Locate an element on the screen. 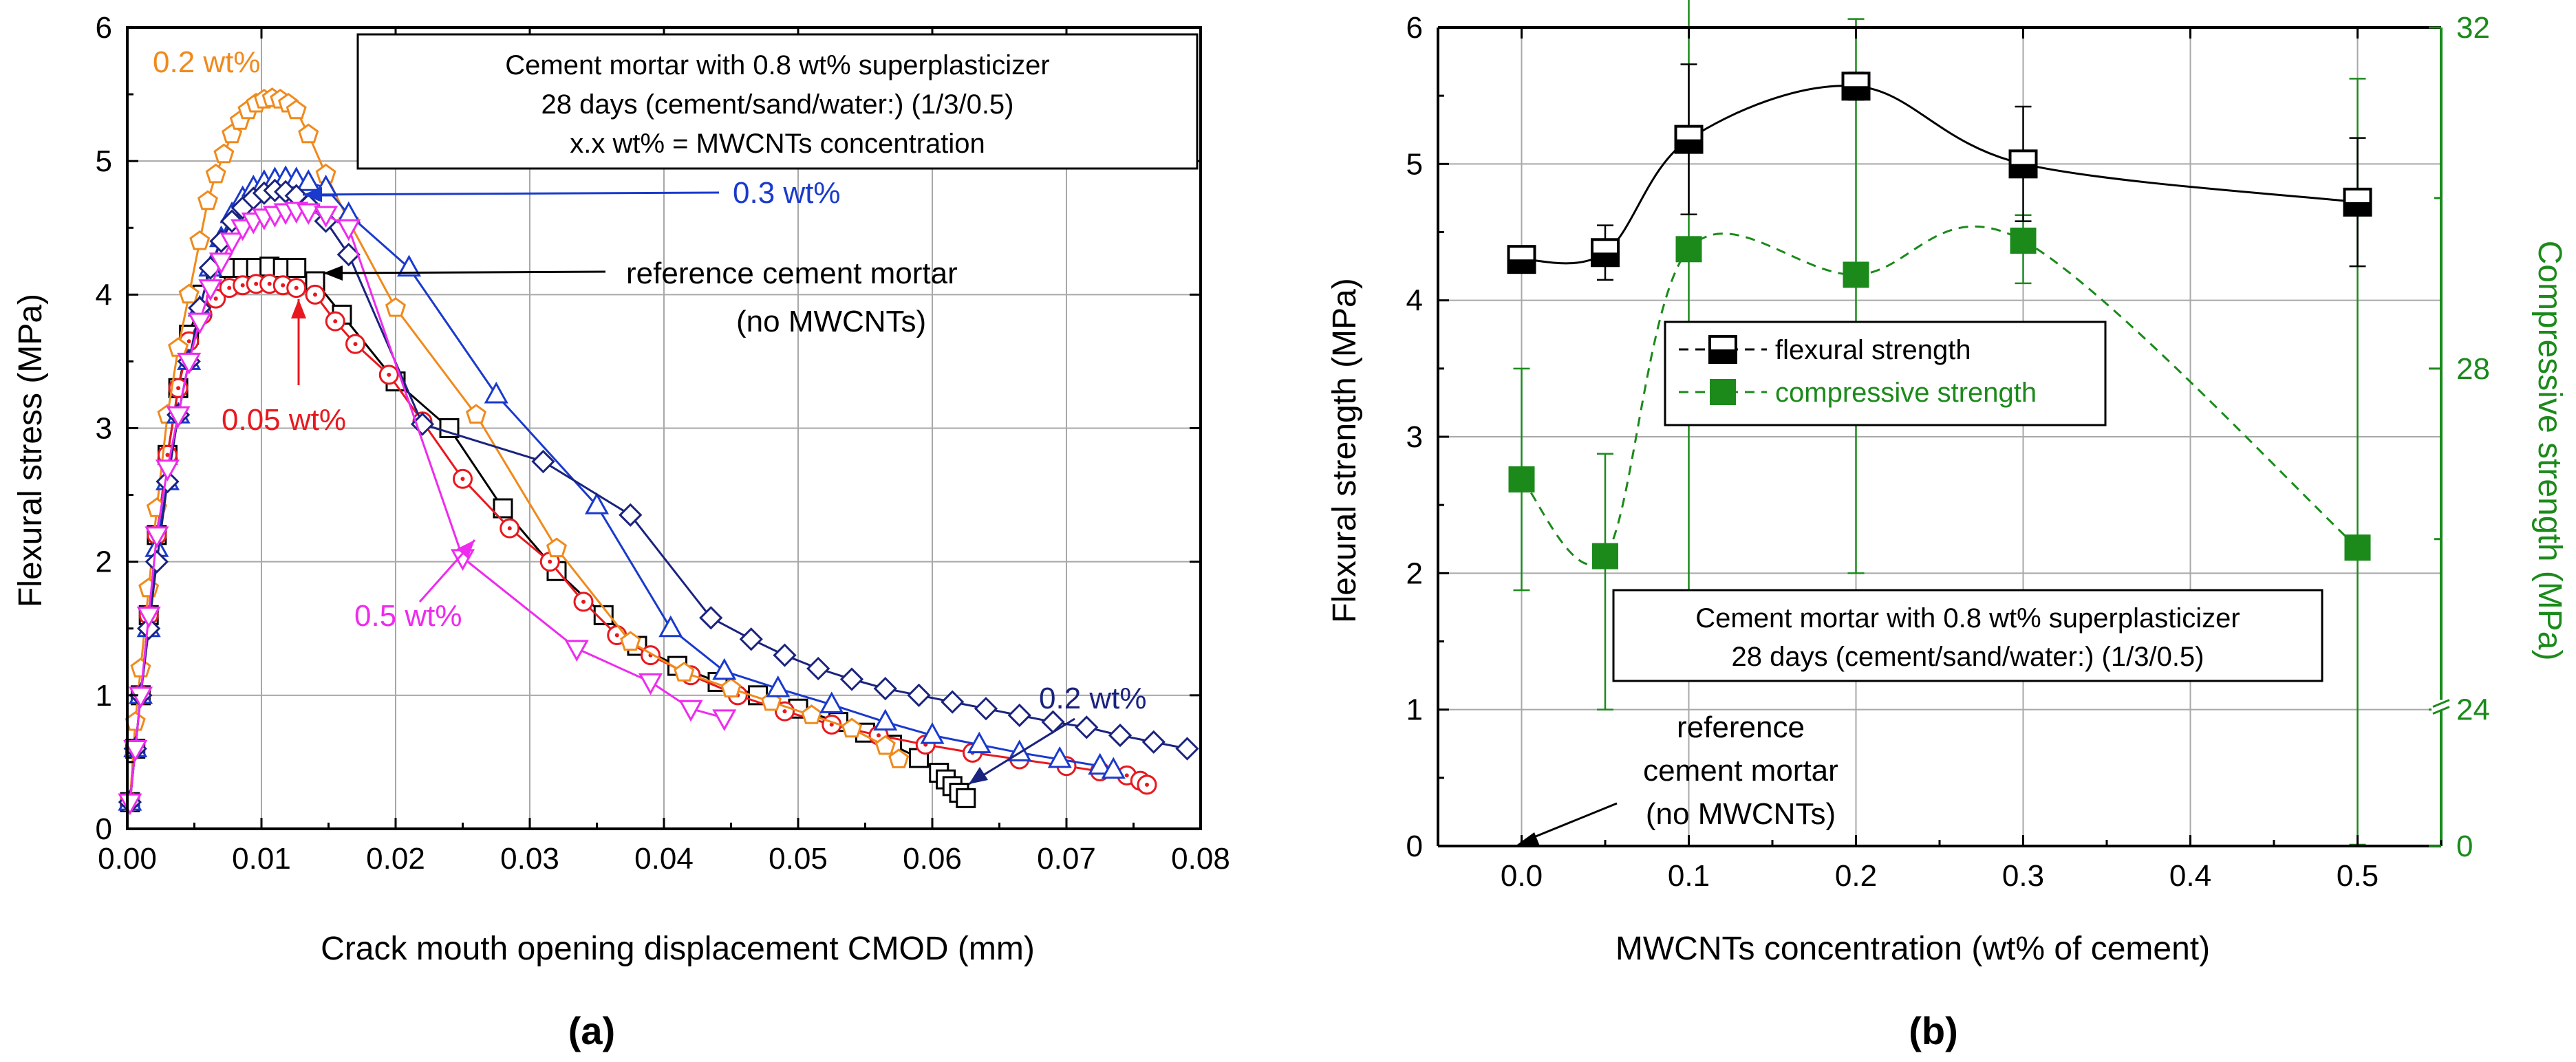 The width and height of the screenshot is (2576, 1062). panel-a-y-axis-label: Flexural stress (MPa) is located at coordinates (31, 450).